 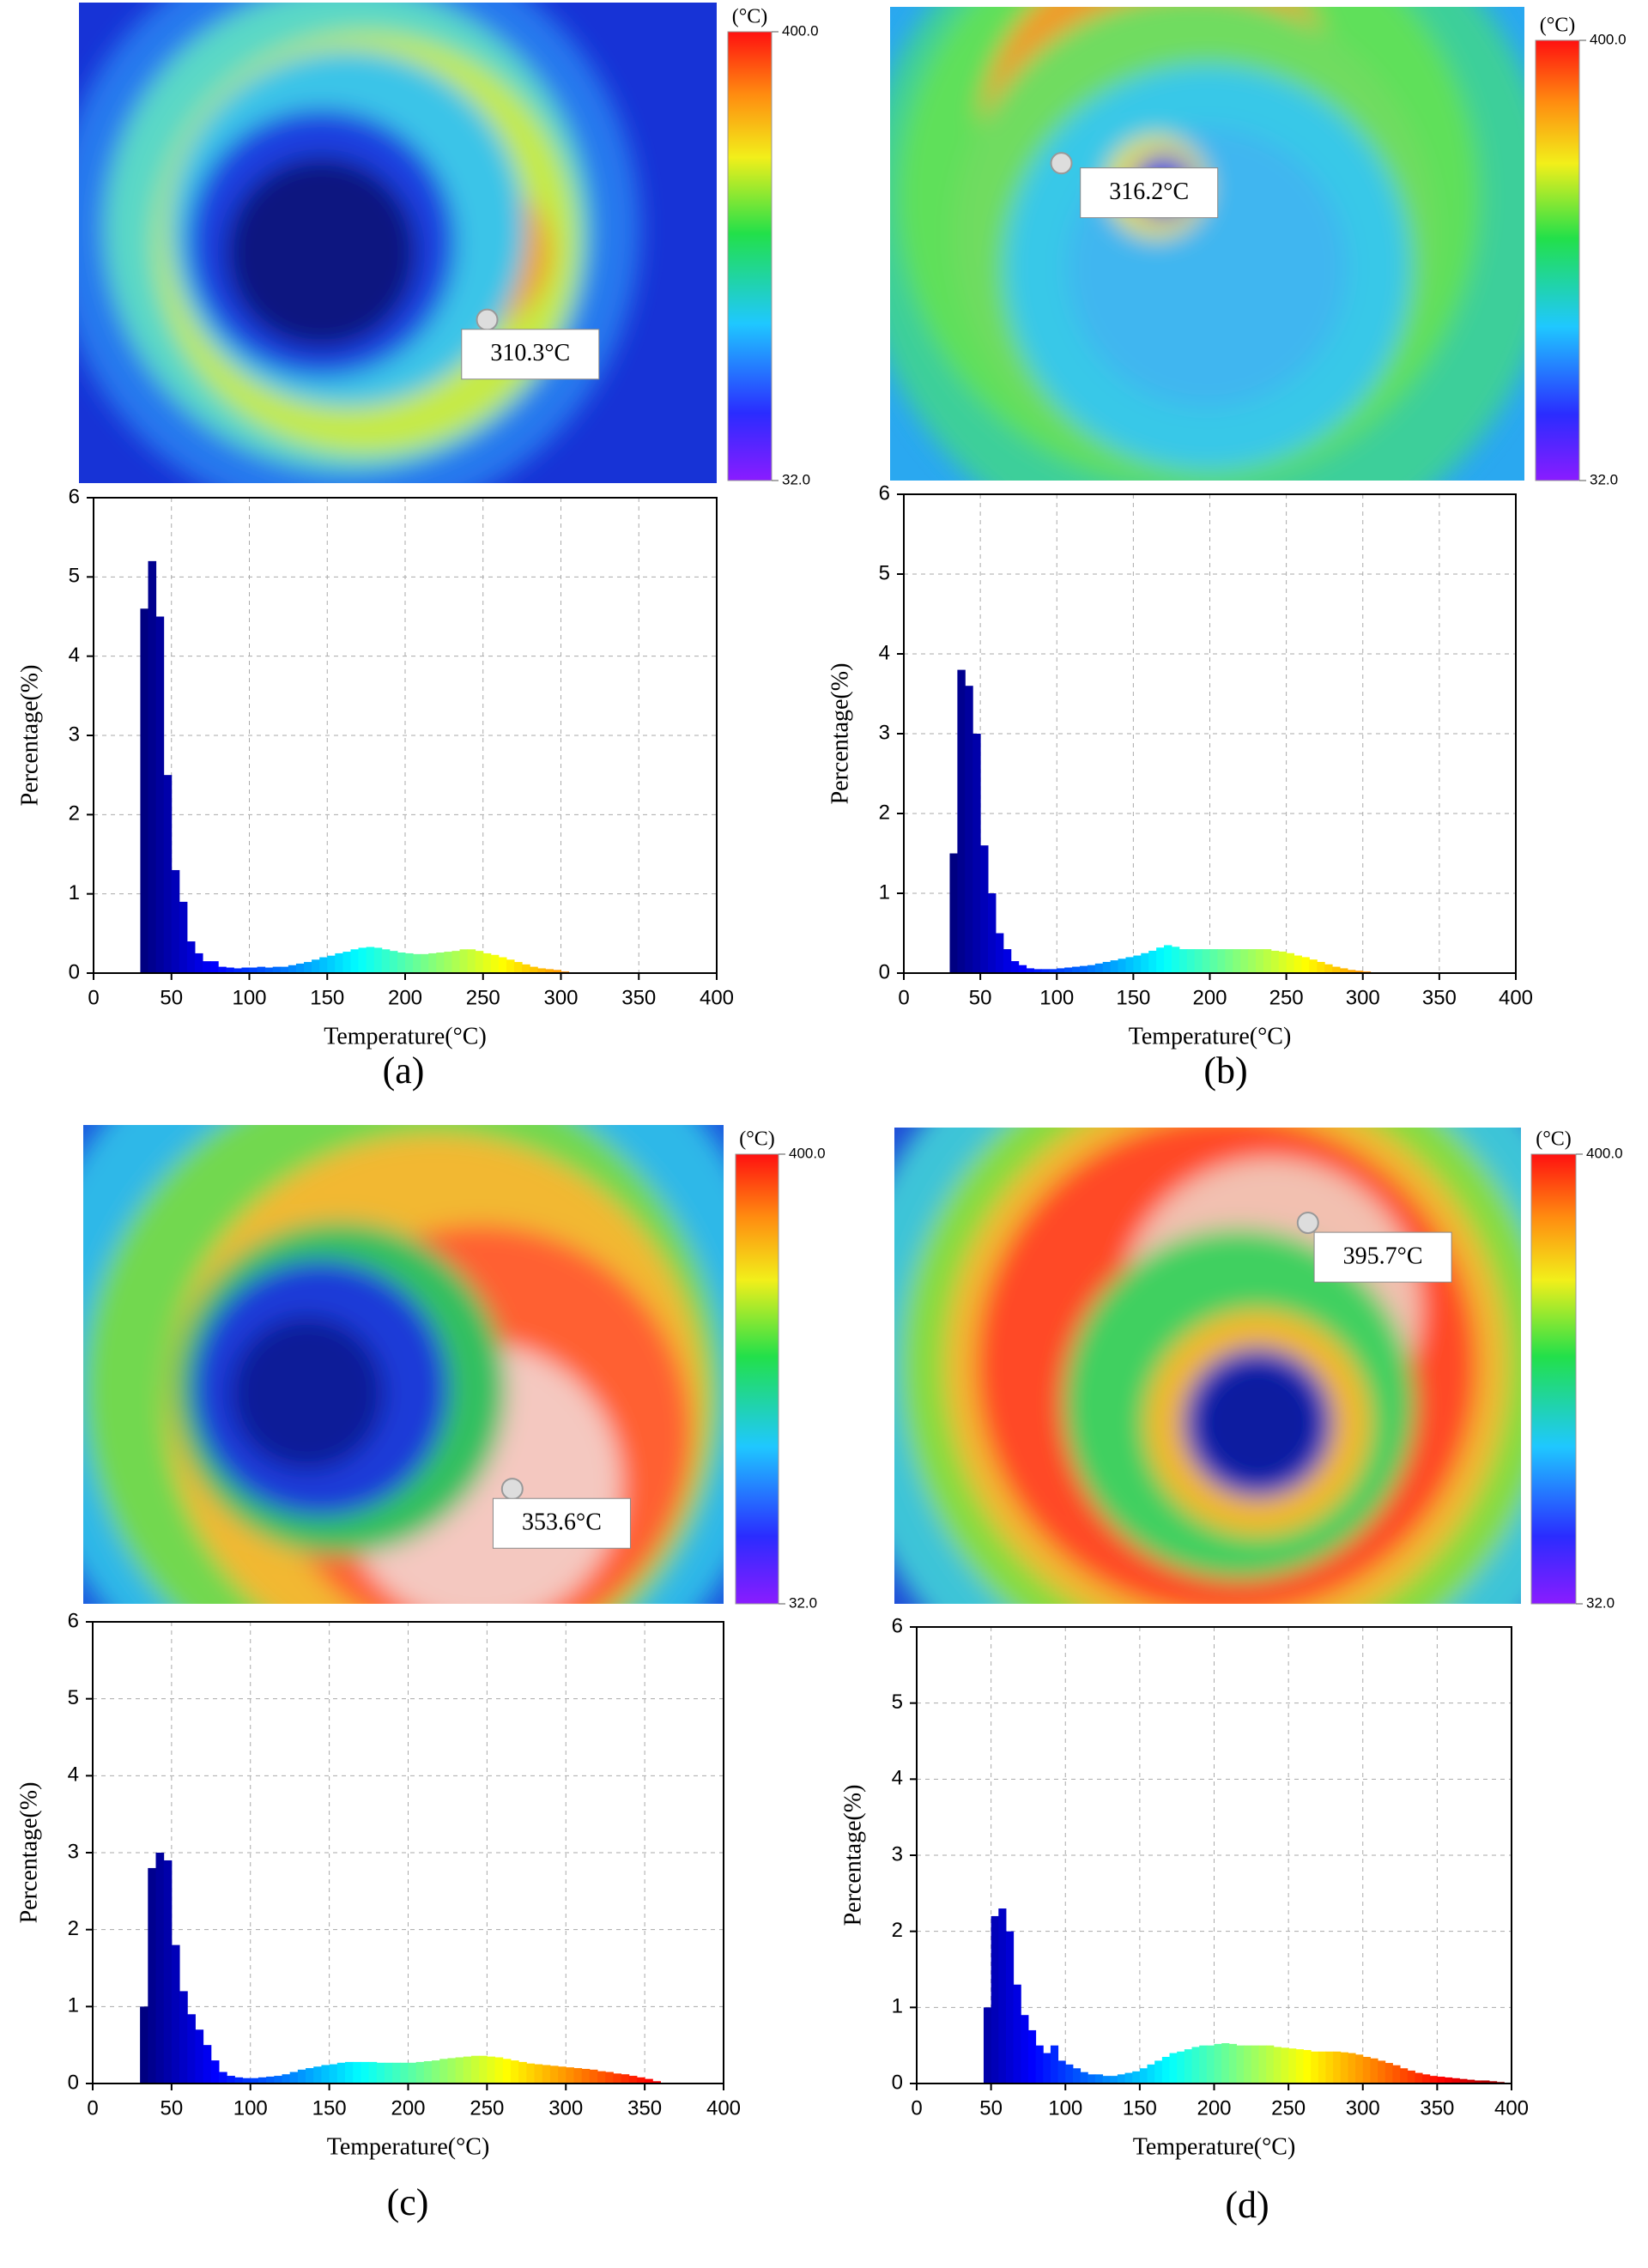 What do you see at coordinates (749, 256) in the screenshot?
I see `colorbar` at bounding box center [749, 256].